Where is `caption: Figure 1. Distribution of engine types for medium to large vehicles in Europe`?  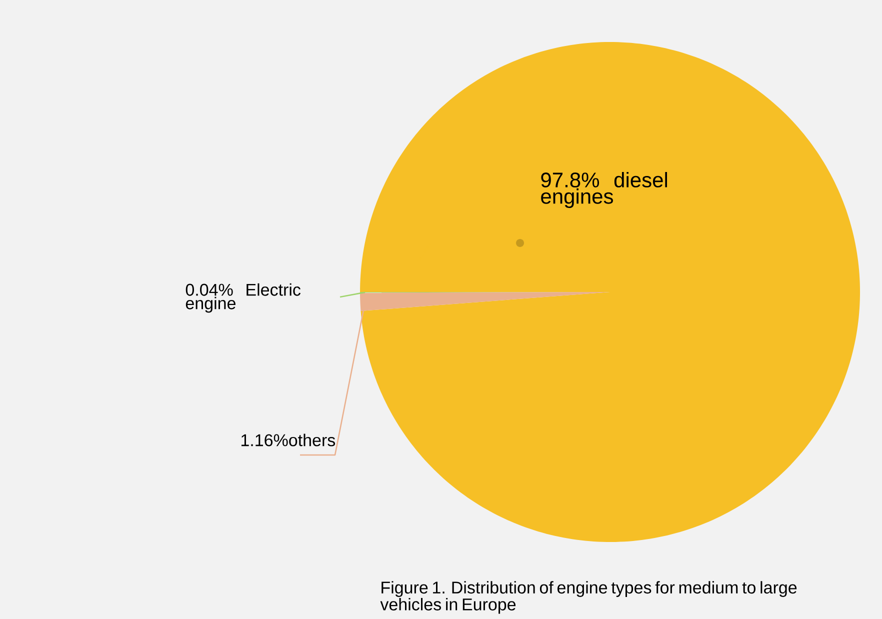
caption: Figure 1. Distribution of engine types for medium to large vehicles in Europe is located at coordinates (588, 597).